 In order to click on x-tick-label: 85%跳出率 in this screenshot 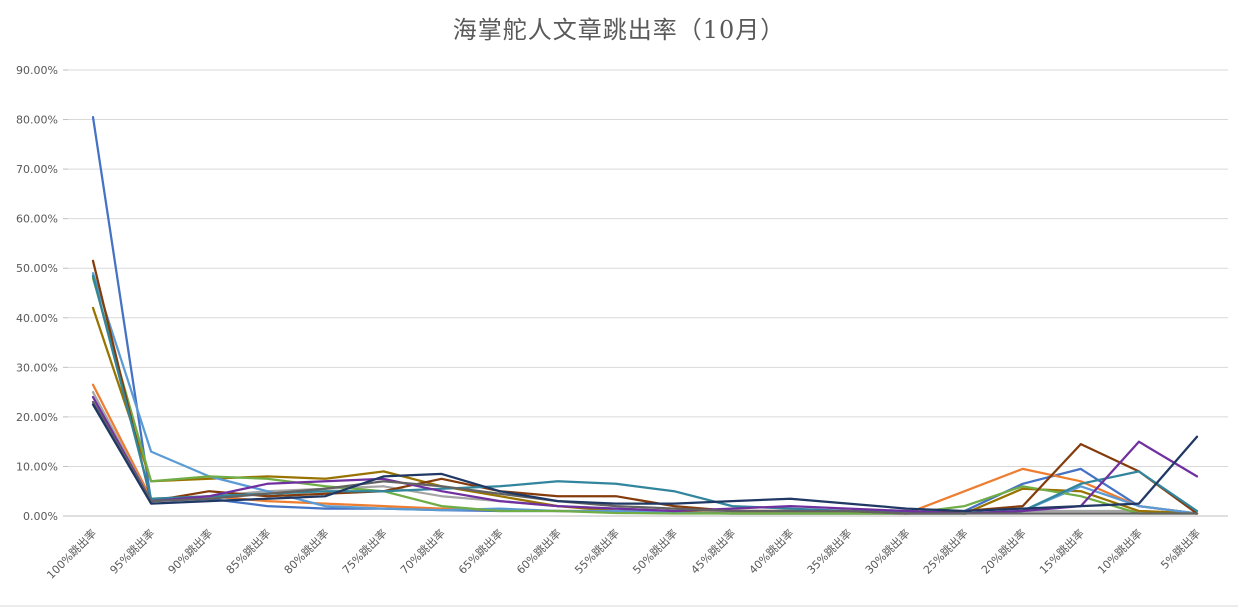, I will do `click(248, 551)`.